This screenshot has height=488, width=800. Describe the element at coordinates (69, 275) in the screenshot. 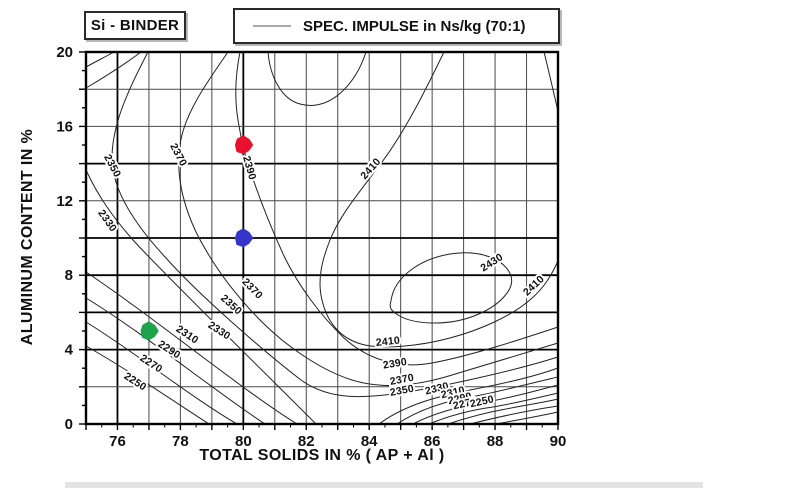

I see `y-tick-label: 8` at that location.